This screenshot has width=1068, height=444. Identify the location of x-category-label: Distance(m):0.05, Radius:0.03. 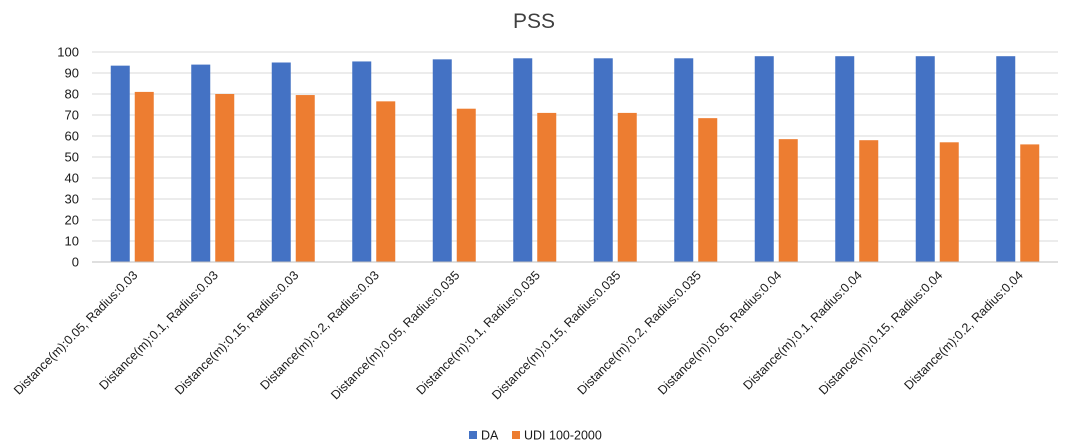
(75, 332).